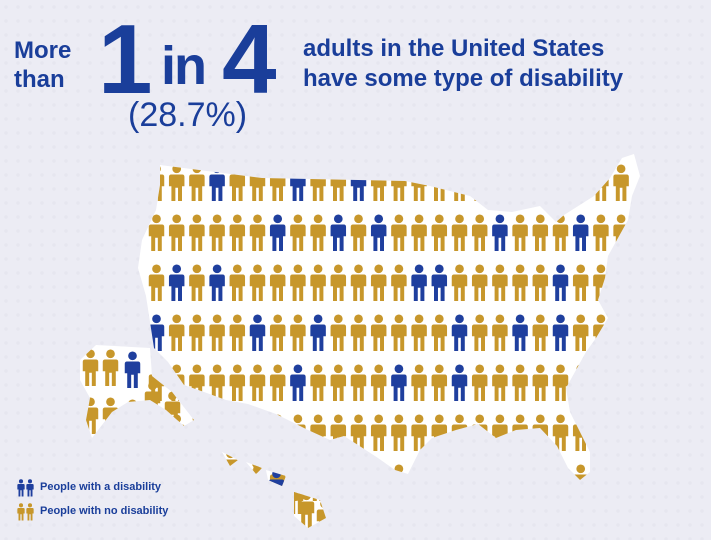  I want to click on headline-prefix-line2: than, so click(39, 79).